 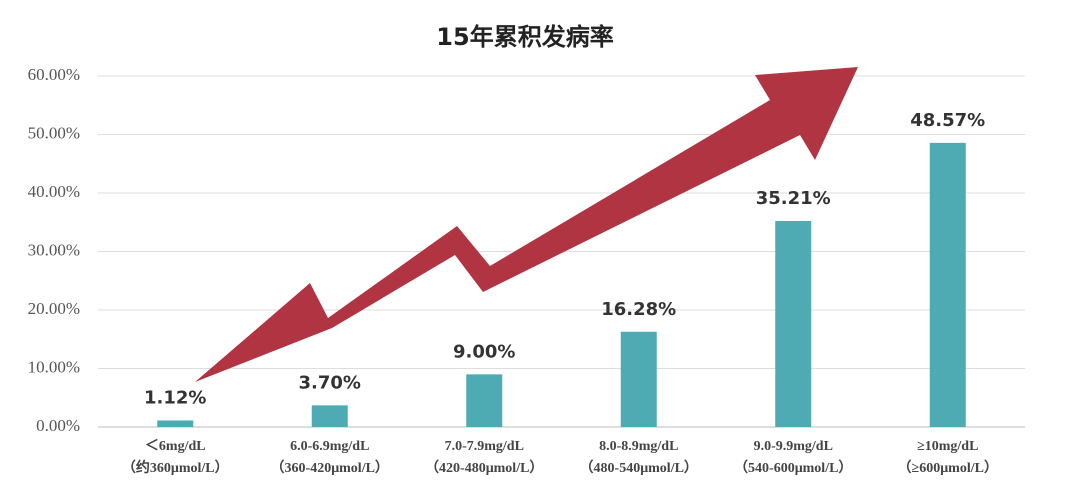 What do you see at coordinates (175, 467) in the screenshot?
I see `x-tick-sublabel: （约360μmol/L）` at bounding box center [175, 467].